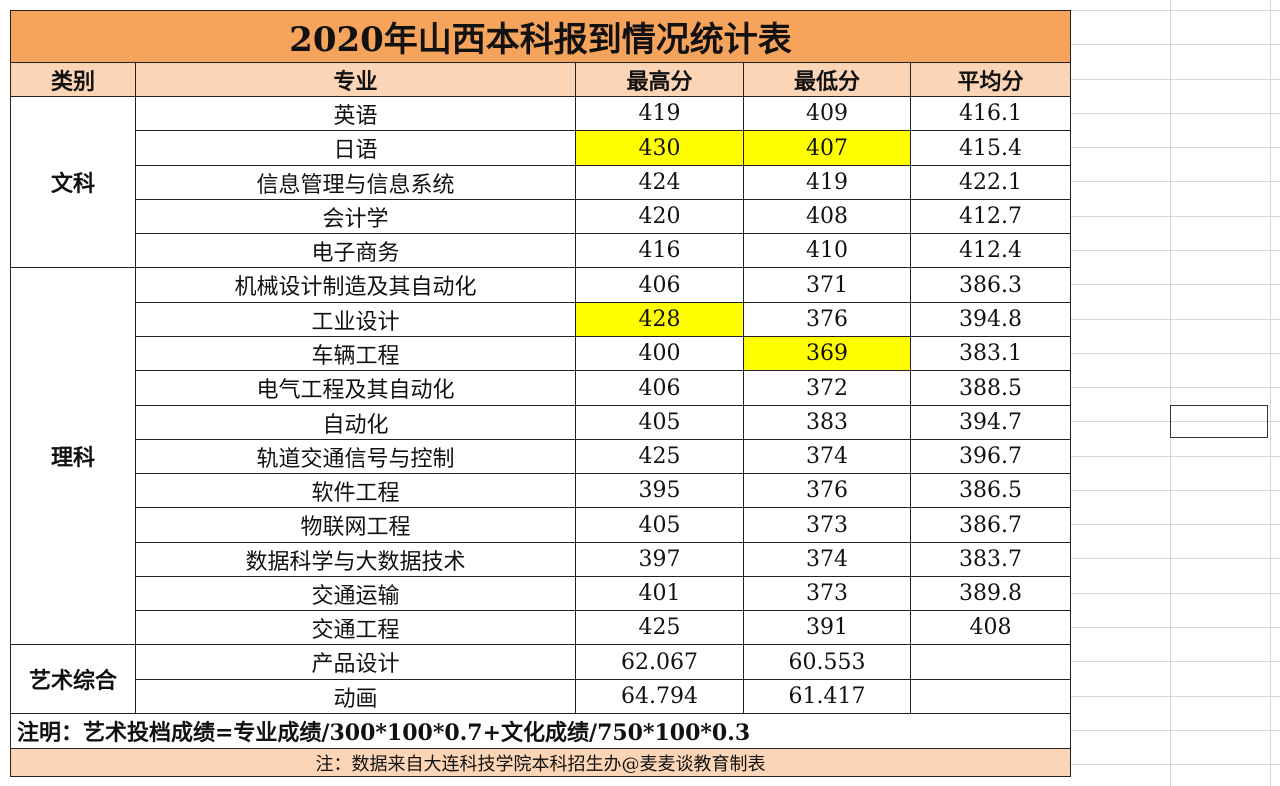  What do you see at coordinates (659, 216) in the screenshot?
I see `score-cell: 420` at bounding box center [659, 216].